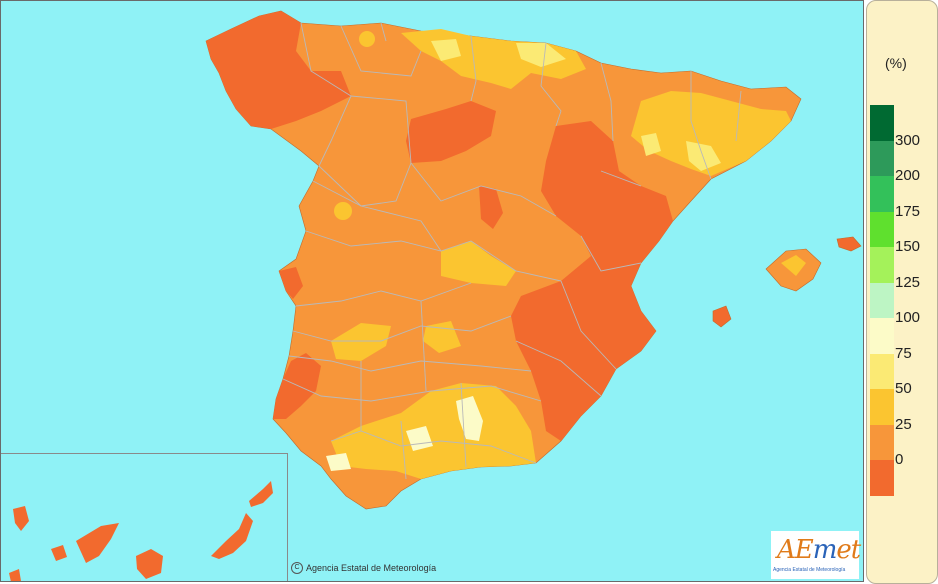 This screenshot has height=584, width=938. What do you see at coordinates (343, 211) in the screenshot?
I see `spot-duero` at bounding box center [343, 211].